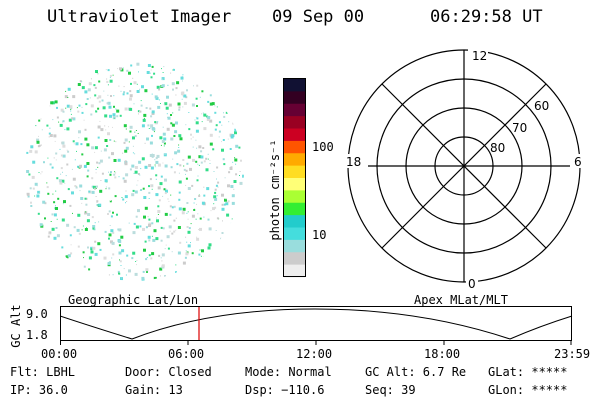 Image resolution: width=600 pixels, height=400 pixels. I want to click on status-gain: Gain: 13, so click(154, 390).